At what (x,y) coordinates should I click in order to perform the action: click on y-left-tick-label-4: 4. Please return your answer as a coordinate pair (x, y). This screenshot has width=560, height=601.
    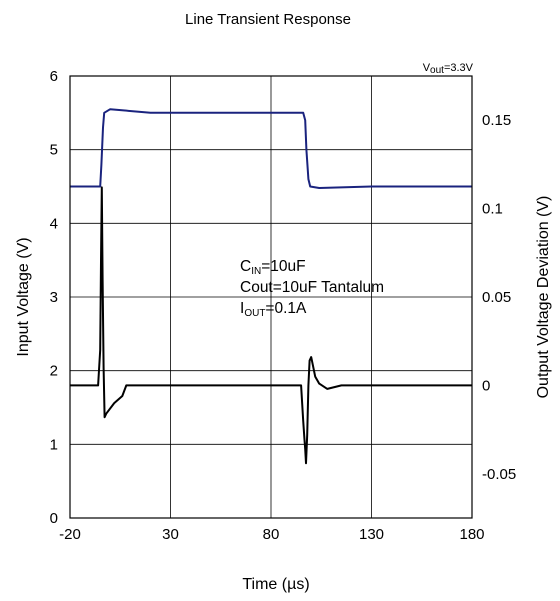
    Looking at the image, I should click on (54, 223).